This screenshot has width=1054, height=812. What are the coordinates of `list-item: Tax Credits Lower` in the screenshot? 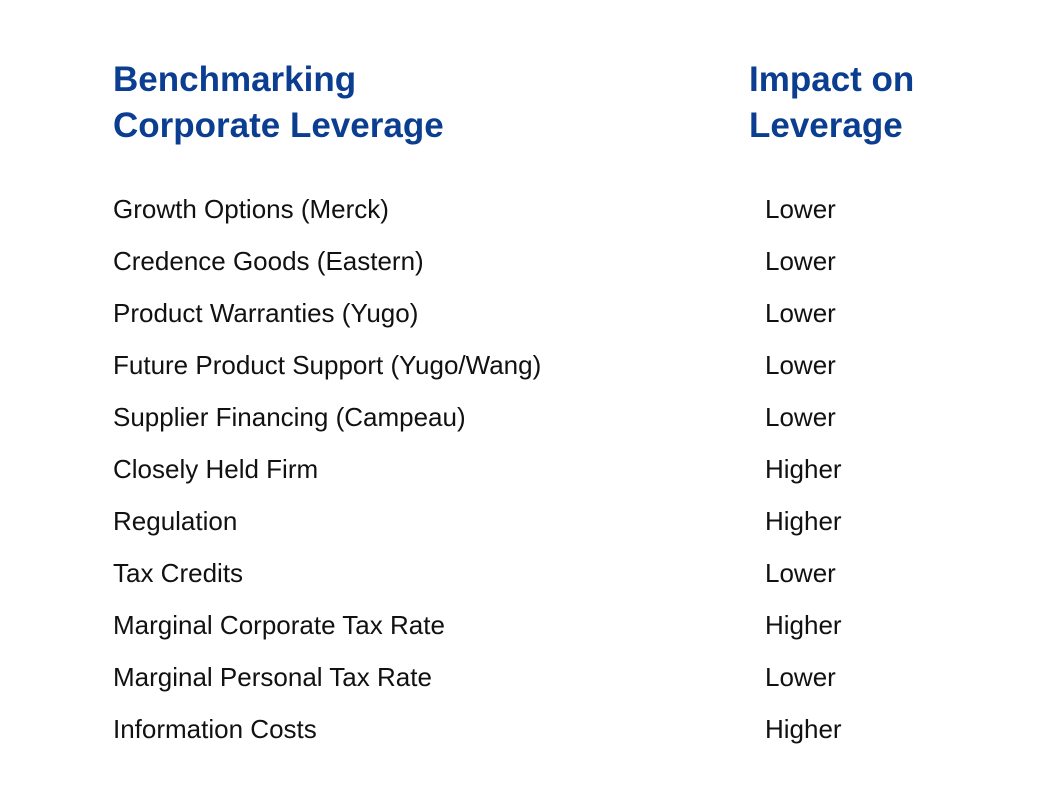 It's located at (563, 573).